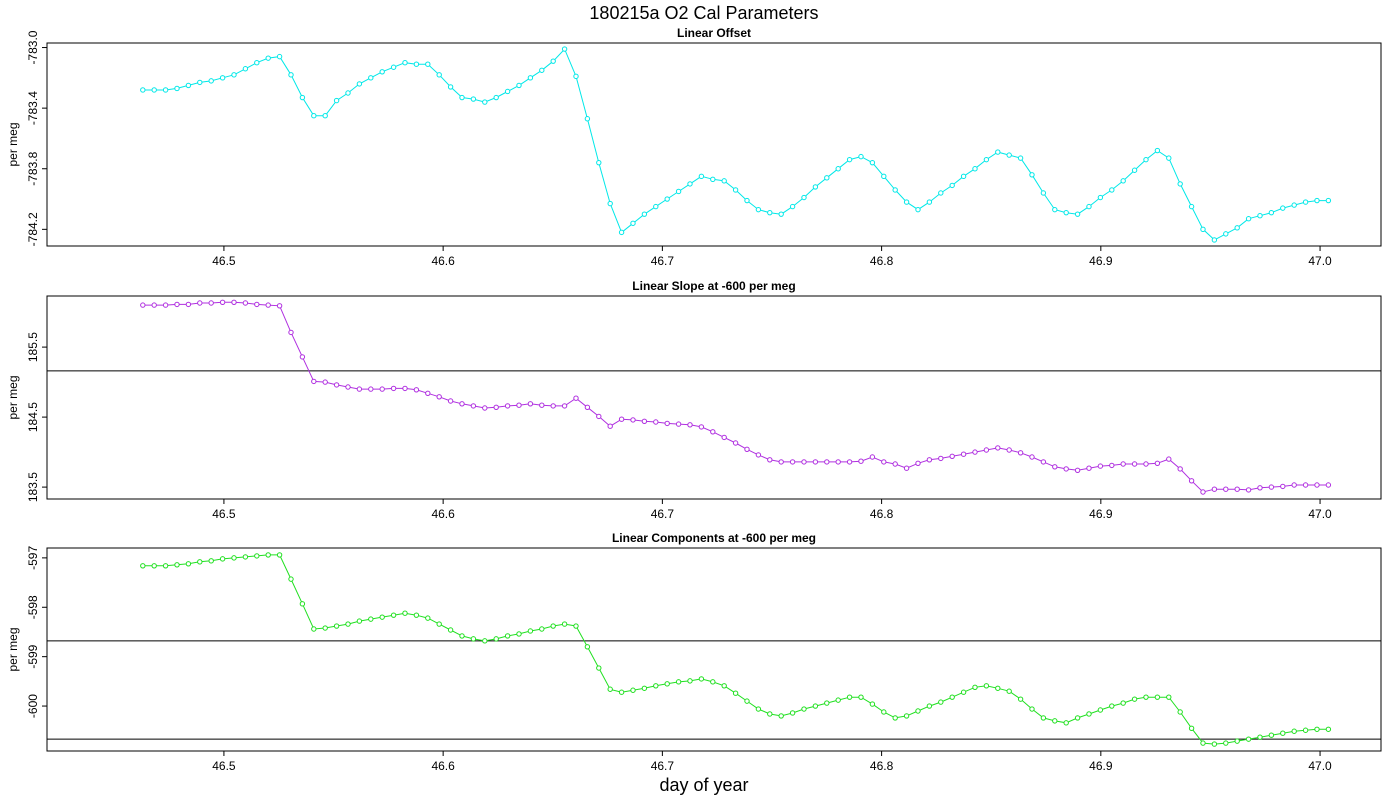 This screenshot has height=800, width=1400. Describe the element at coordinates (703, 785) in the screenshot. I see `x-axis-label: day of year` at that location.